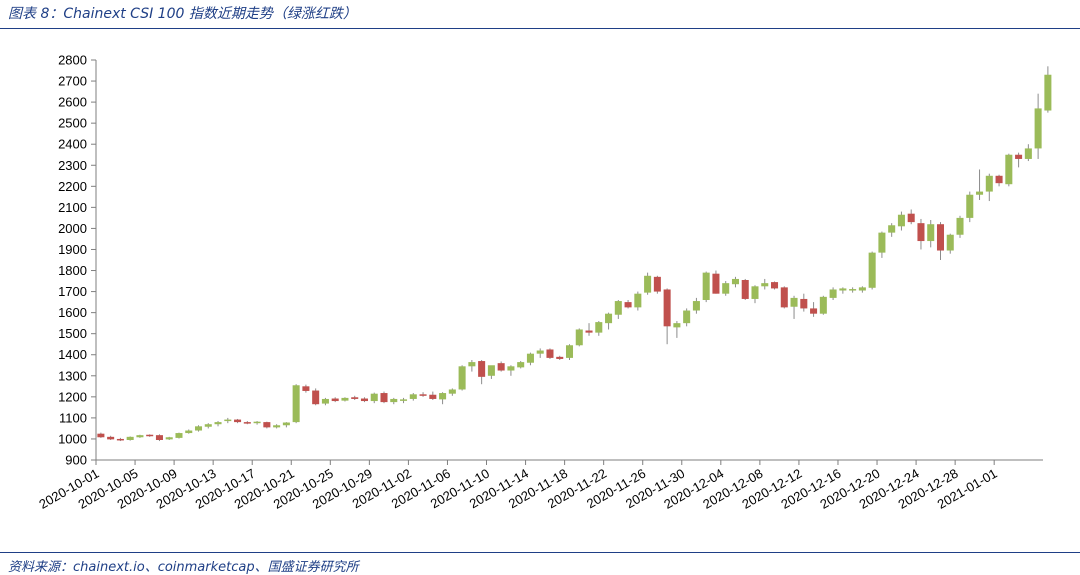 This screenshot has width=1080, height=575. I want to click on y-tick-label: 2100, so click(72, 207).